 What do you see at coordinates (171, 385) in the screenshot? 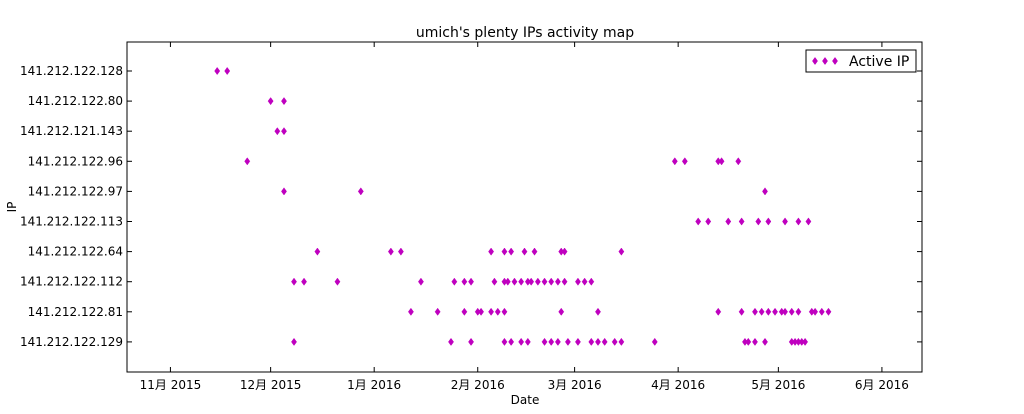
I see `x-tick-label: 11月 2015` at bounding box center [171, 385].